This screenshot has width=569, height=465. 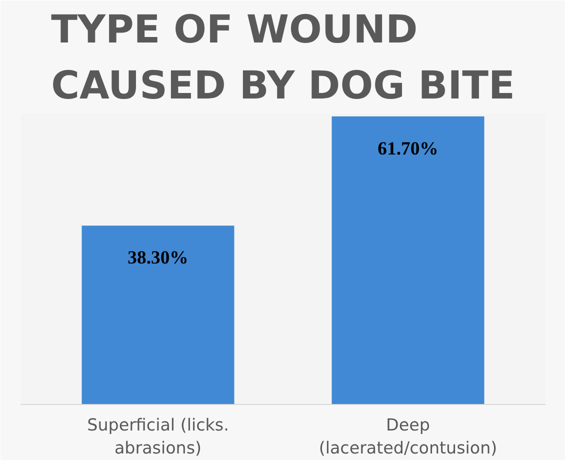 What do you see at coordinates (158, 258) in the screenshot?
I see `data-label: 38.30%` at bounding box center [158, 258].